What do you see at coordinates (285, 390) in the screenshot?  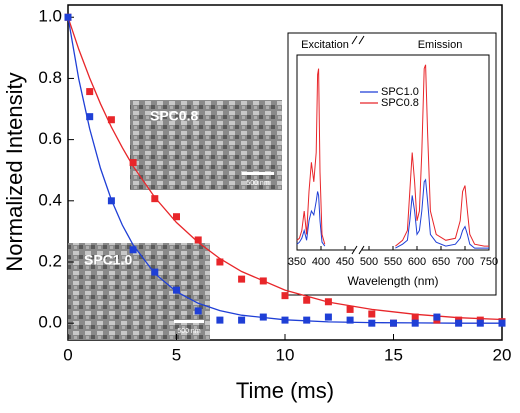 I see `x-axis-label: Time (ms)` at bounding box center [285, 390].